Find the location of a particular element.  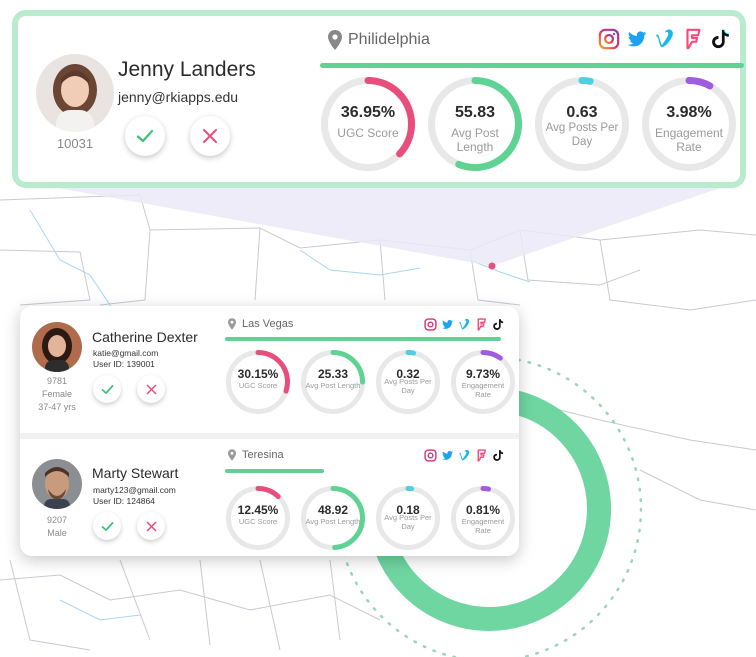

stat-value: 9.73% is located at coordinates (483, 374).